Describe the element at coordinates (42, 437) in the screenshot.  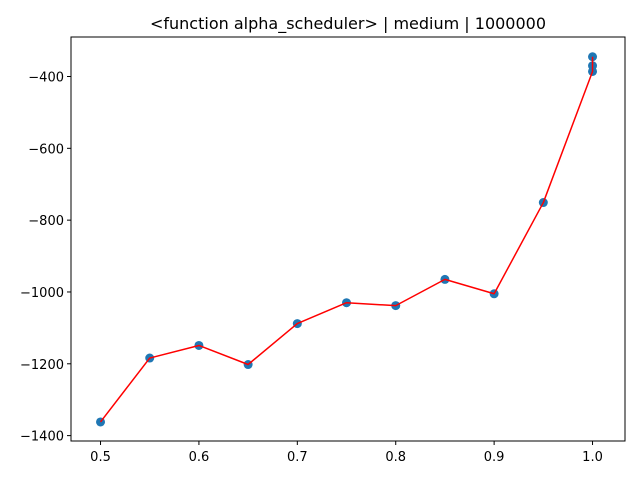
I see `y-tick-label: −1400` at that location.